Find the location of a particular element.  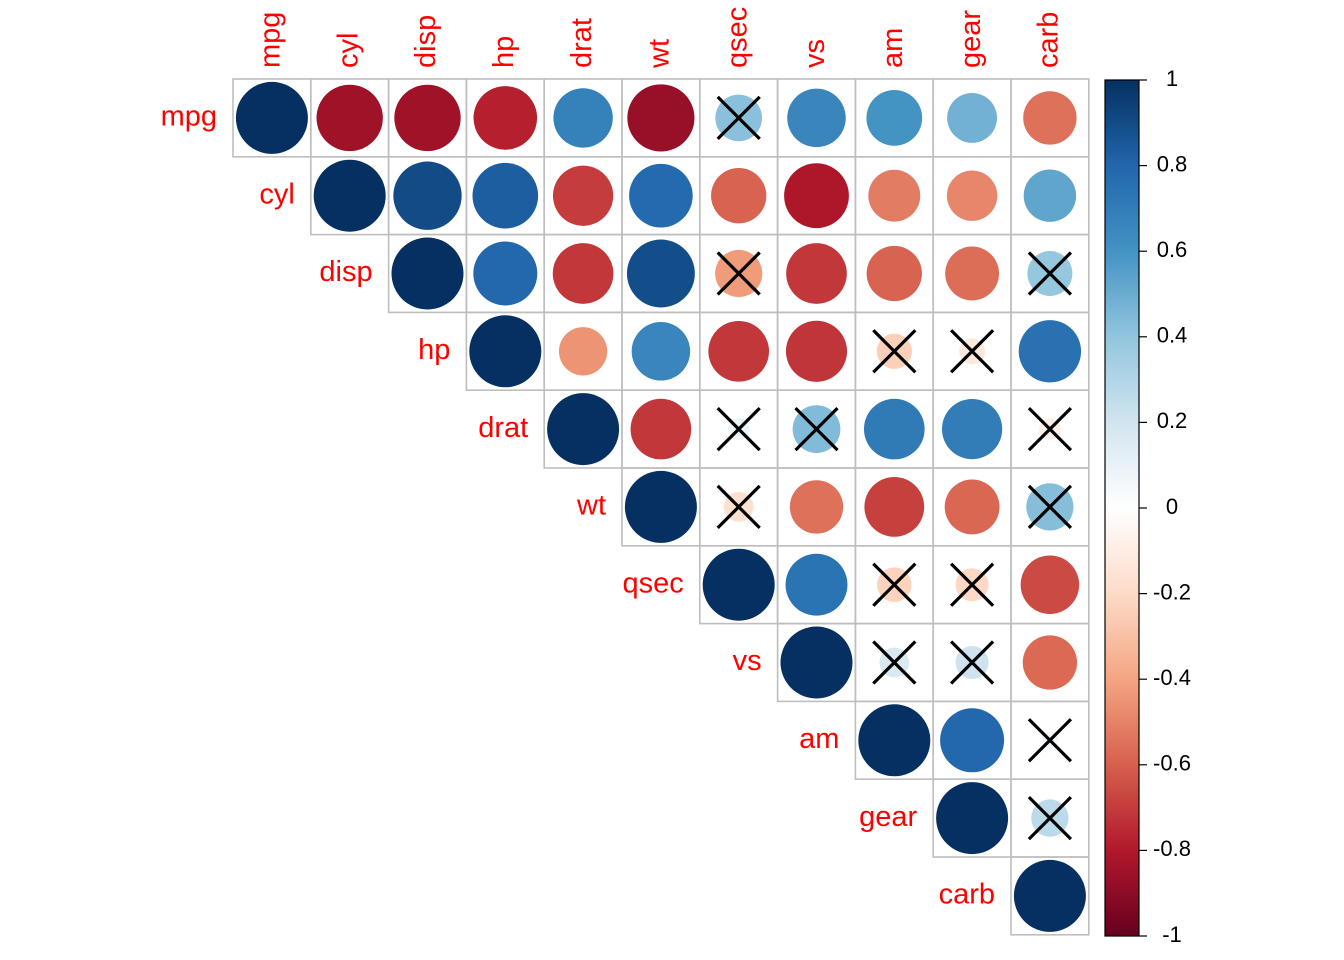

corr-circle-mpg-carb is located at coordinates (1049, 117).